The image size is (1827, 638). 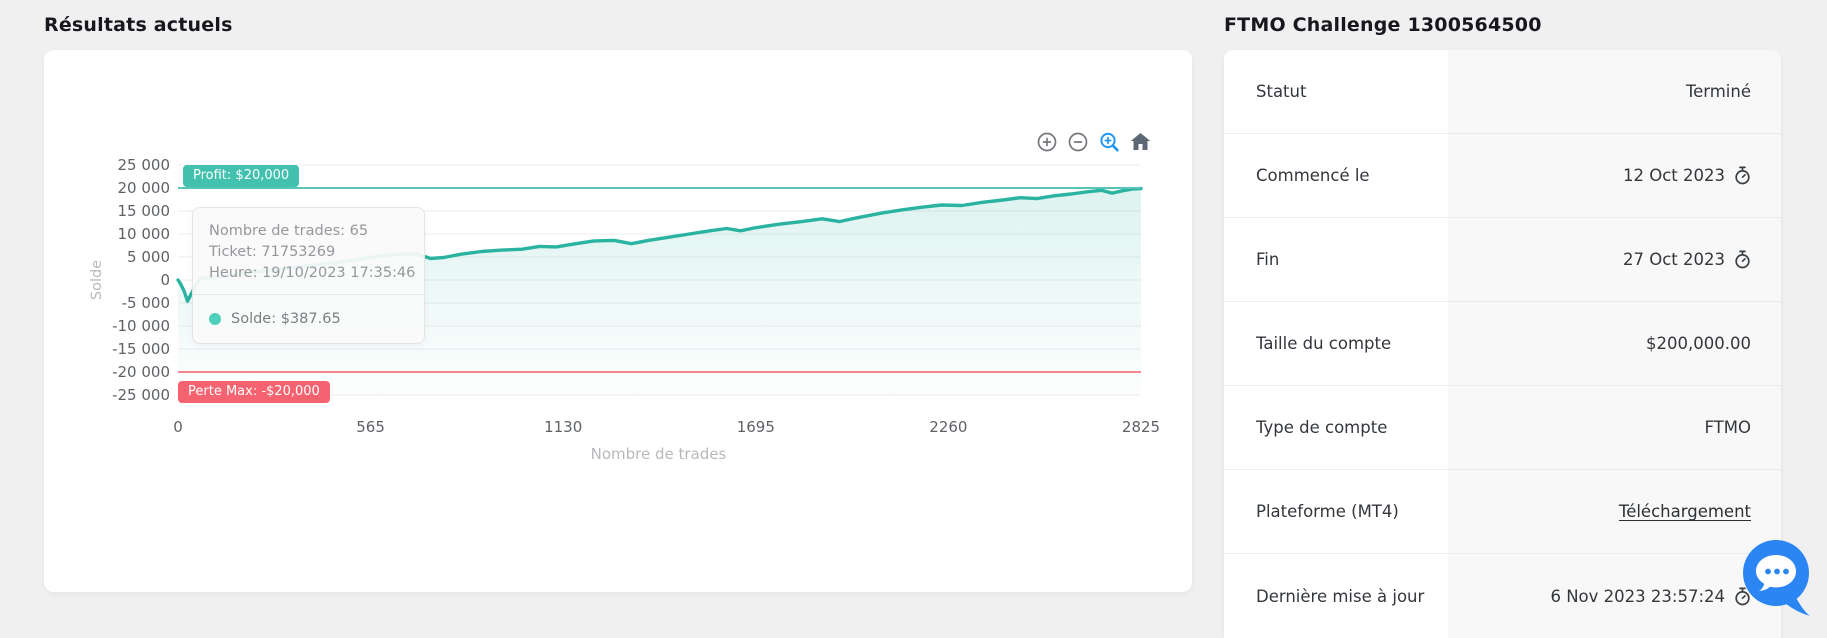 What do you see at coordinates (1614, 175) in the screenshot?
I see `row-value: 12 Oct 2023` at bounding box center [1614, 175].